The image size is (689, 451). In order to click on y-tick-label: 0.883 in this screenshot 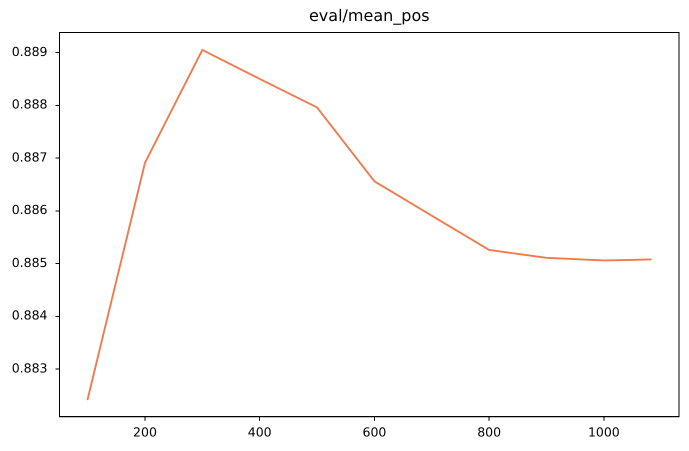, I will do `click(30, 368)`.